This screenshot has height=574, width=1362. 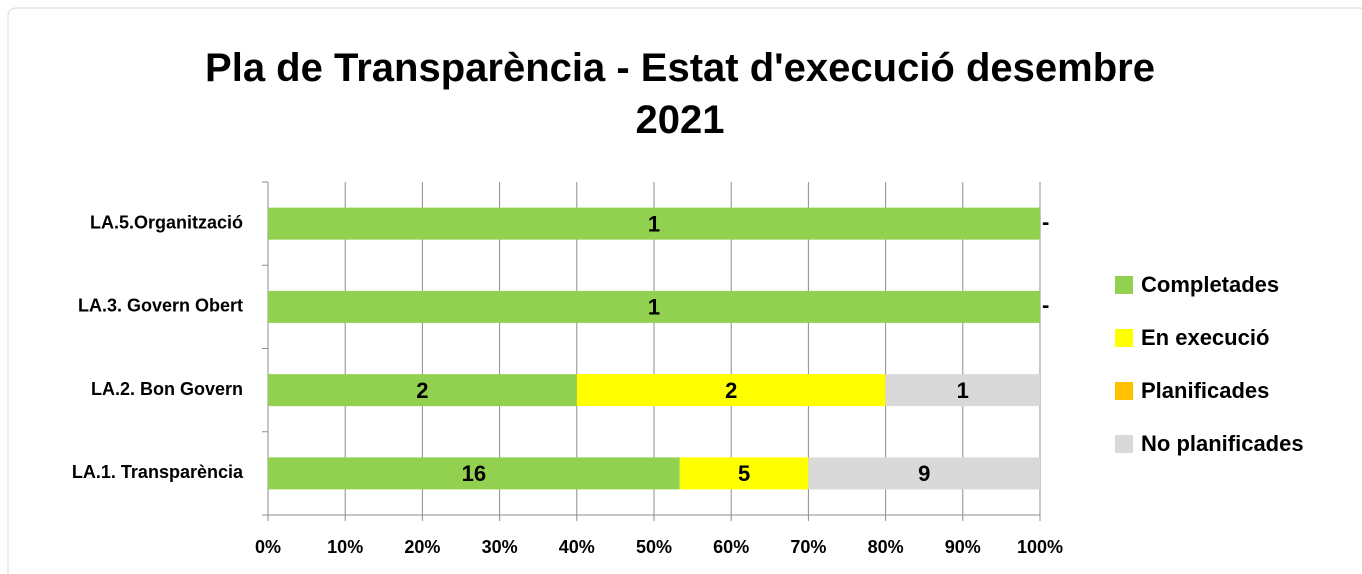 I want to click on legend-label: Completades, so click(x=1210, y=284).